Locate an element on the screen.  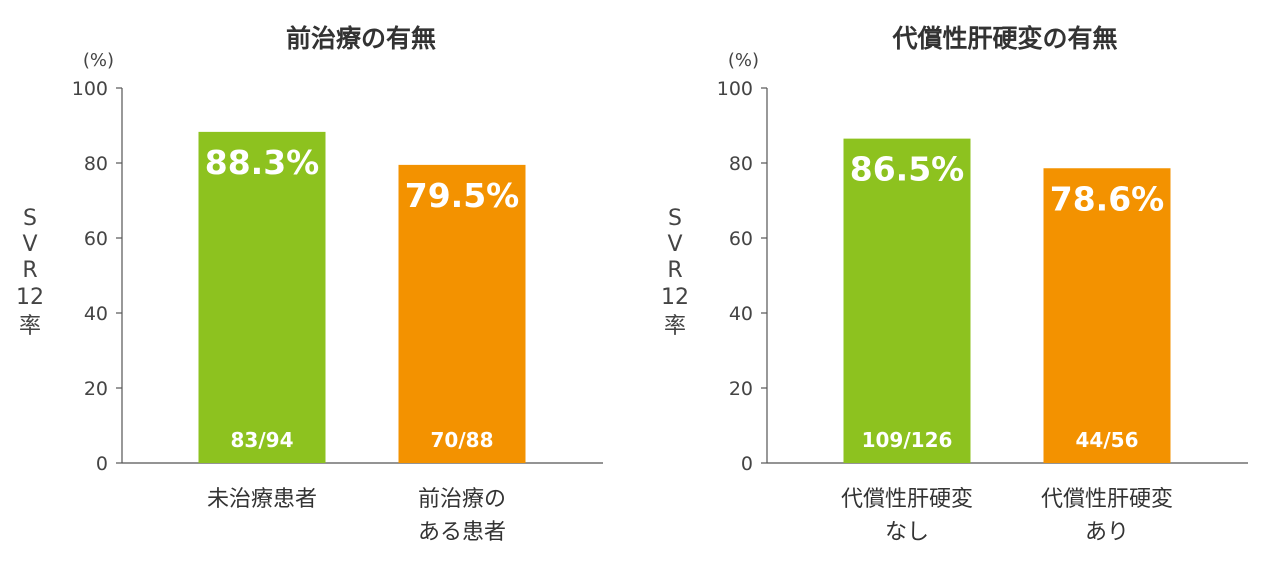
bar-value-label: 86.5% is located at coordinates (907, 169).